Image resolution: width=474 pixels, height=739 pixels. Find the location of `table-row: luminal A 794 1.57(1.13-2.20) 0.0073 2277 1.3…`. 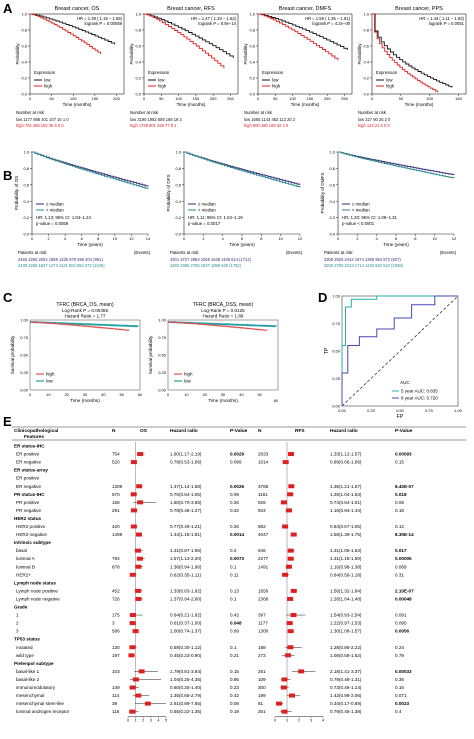

table-row: luminal A 794 1.57(1.13-2.20) 0.0073 2277 1.3… is located at coordinates (214, 558).